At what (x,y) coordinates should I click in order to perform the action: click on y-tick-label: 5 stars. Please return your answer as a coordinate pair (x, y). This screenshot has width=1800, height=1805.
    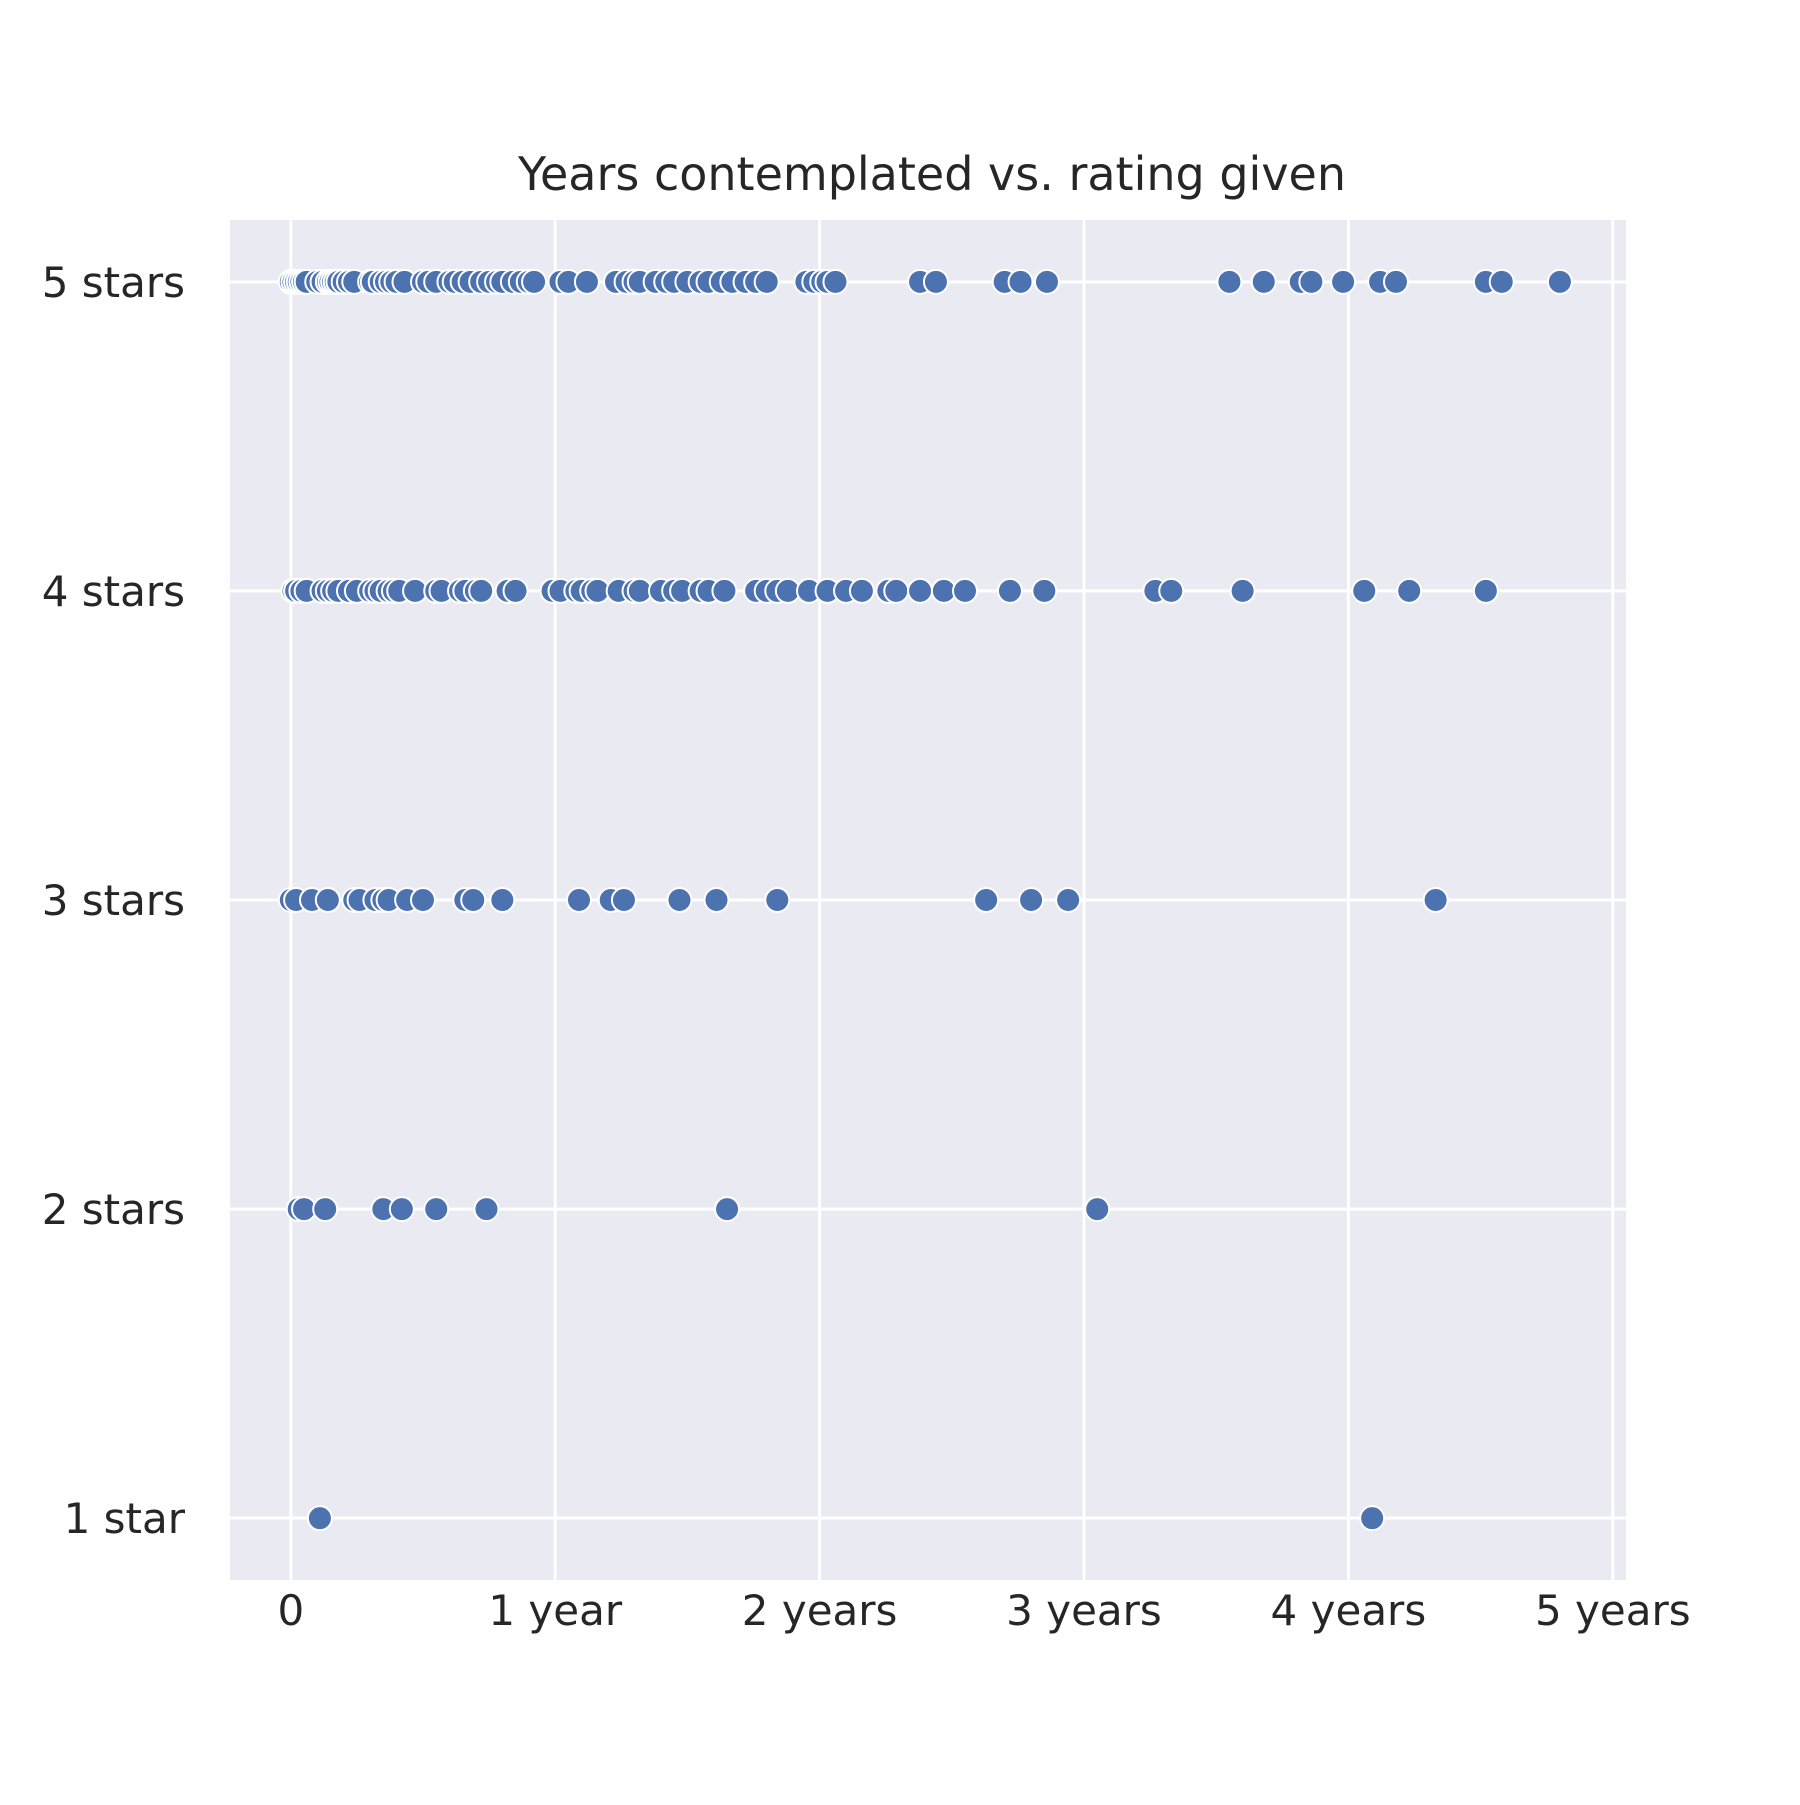
    Looking at the image, I should click on (113, 282).